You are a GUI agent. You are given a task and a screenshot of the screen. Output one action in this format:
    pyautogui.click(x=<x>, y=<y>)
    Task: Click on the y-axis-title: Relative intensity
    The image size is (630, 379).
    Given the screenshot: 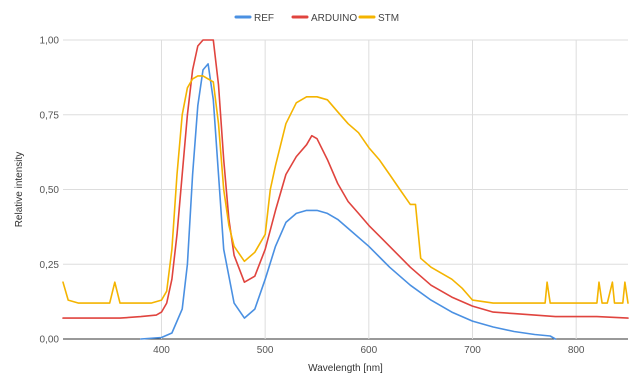 What is the action you would take?
    pyautogui.click(x=19, y=190)
    